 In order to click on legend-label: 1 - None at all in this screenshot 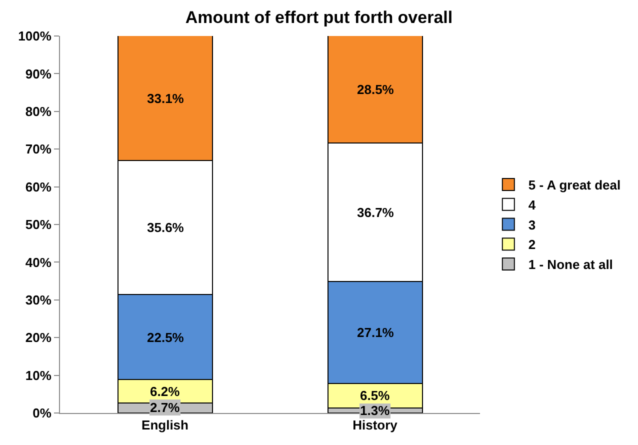, I will do `click(570, 264)`.